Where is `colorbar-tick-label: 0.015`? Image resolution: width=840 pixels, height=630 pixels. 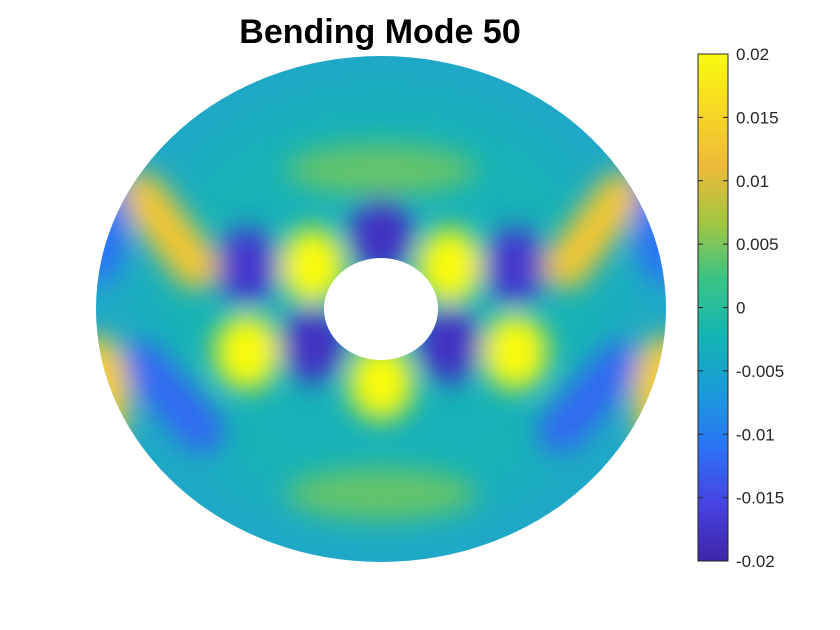 colorbar-tick-label: 0.015 is located at coordinates (757, 117).